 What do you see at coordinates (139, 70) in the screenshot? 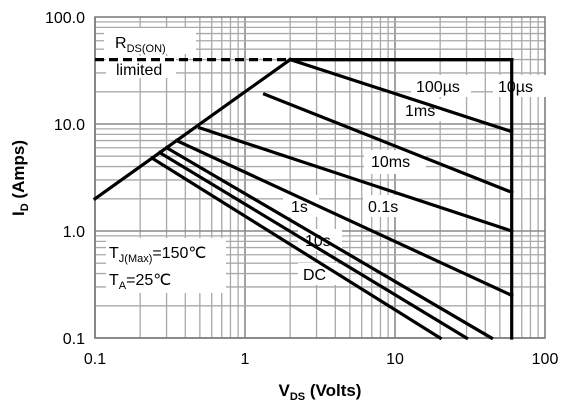
I see `rdson-label-limited: limited` at bounding box center [139, 70].